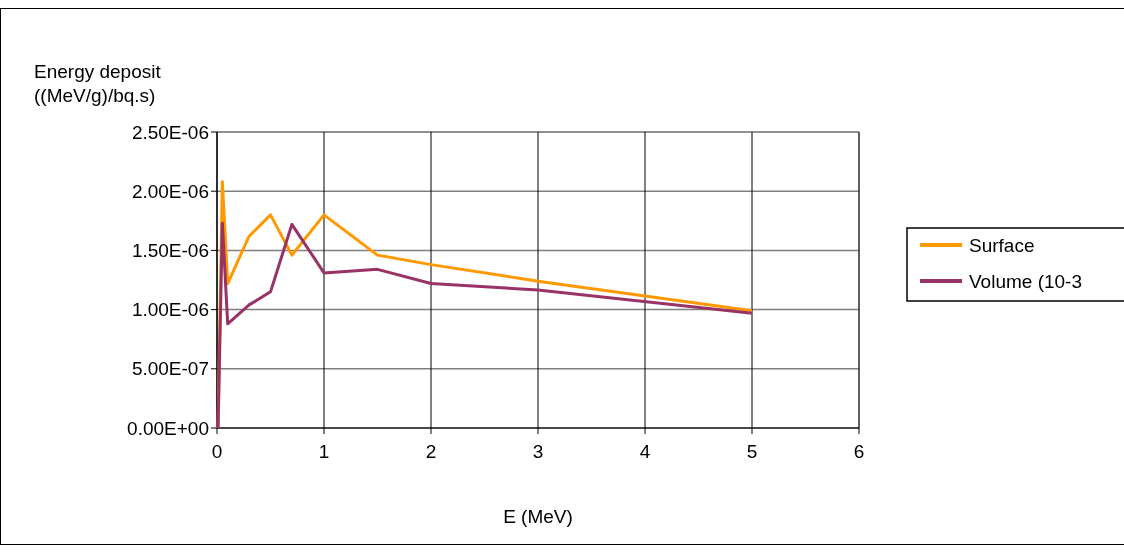 This screenshot has height=553, width=1124. I want to click on legend-label: Volume (10-3, so click(1026, 281).